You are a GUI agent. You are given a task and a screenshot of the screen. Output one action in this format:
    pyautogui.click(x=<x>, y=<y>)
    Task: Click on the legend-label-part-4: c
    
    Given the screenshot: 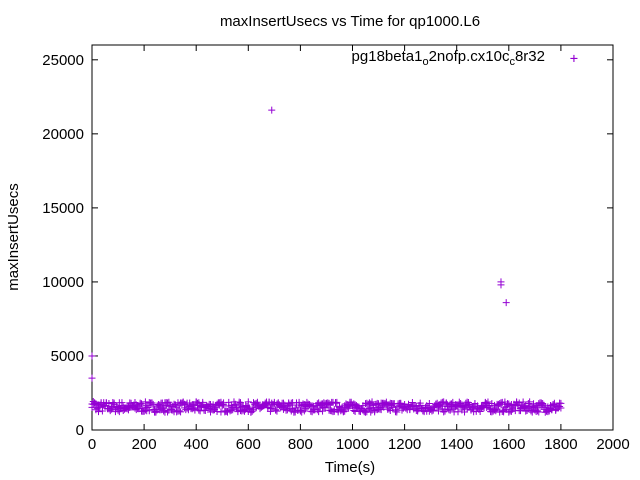 What is the action you would take?
    pyautogui.click(x=512, y=62)
    